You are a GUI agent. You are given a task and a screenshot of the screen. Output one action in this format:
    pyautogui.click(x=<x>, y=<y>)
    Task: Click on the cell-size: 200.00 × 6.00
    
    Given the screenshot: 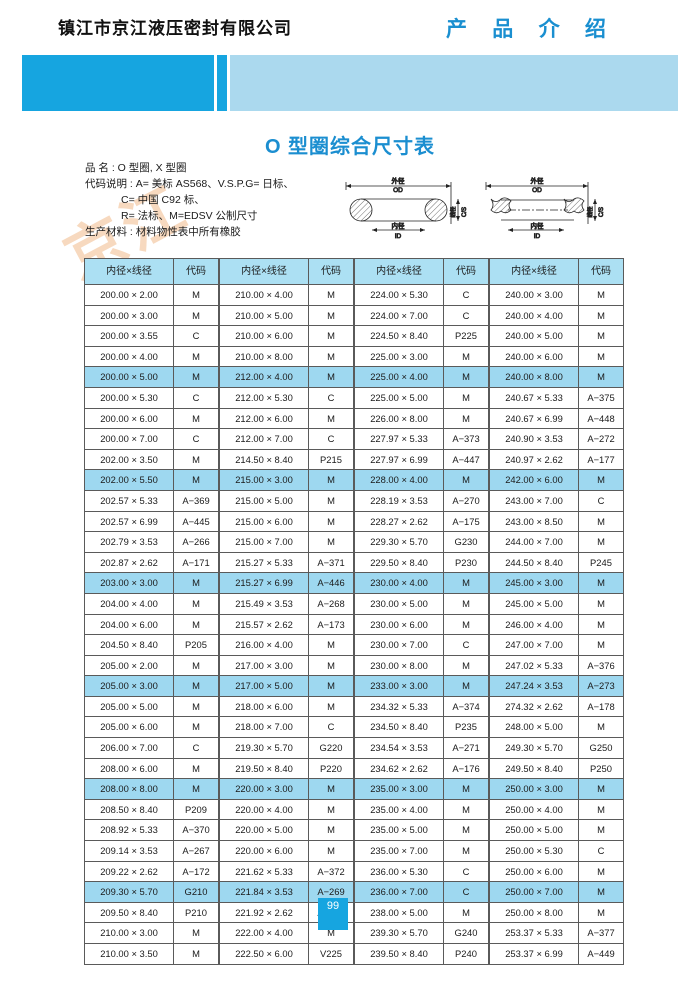 What is the action you would take?
    pyautogui.click(x=129, y=418)
    